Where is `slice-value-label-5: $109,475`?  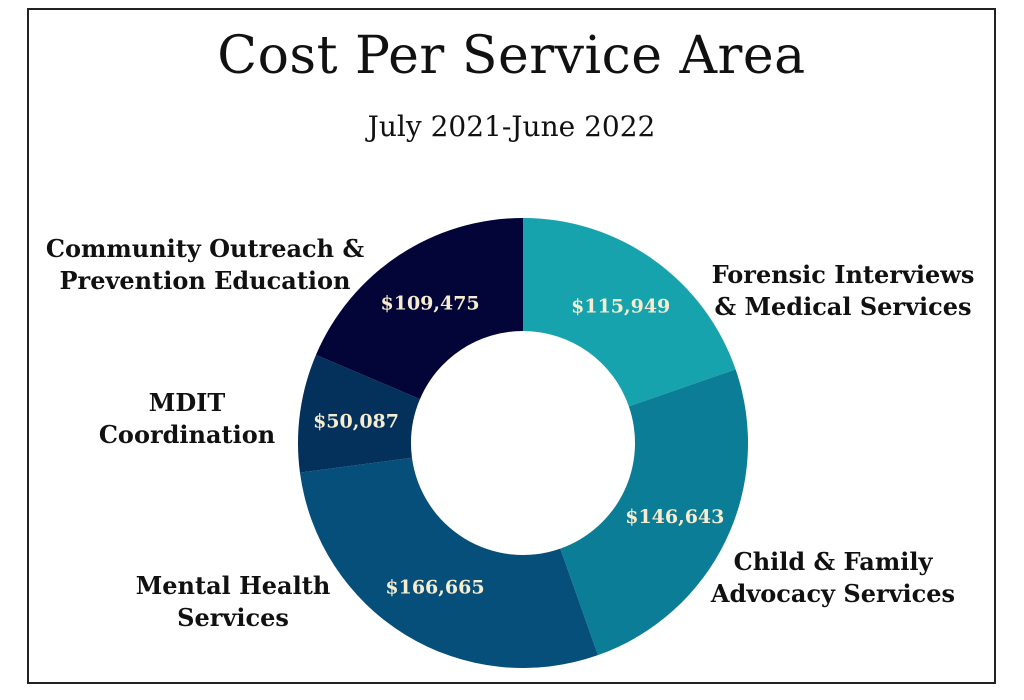 slice-value-label-5: $109,475 is located at coordinates (430, 303).